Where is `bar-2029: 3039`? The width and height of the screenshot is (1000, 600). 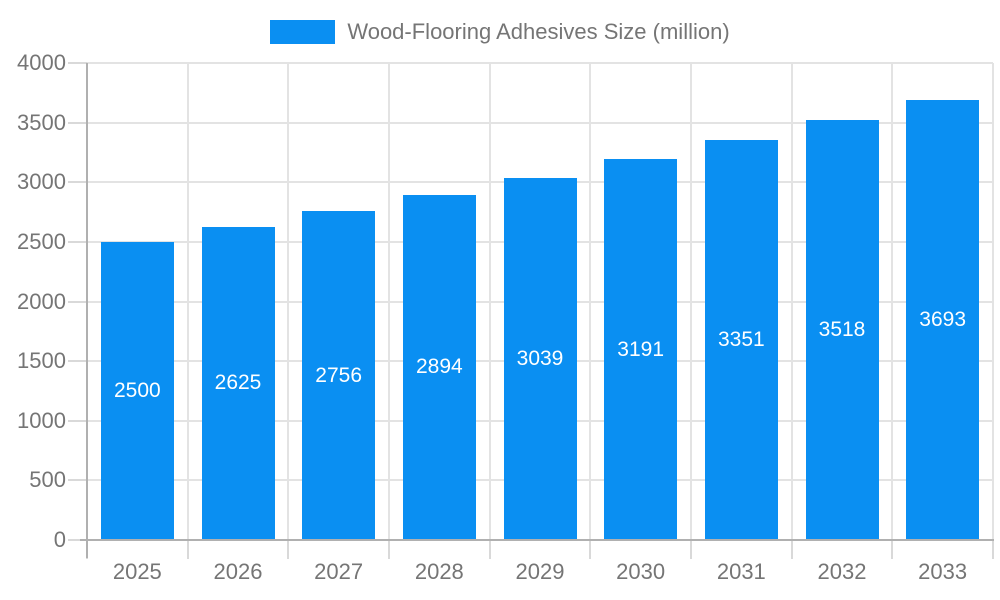
bar-2029: 3039 is located at coordinates (540, 358).